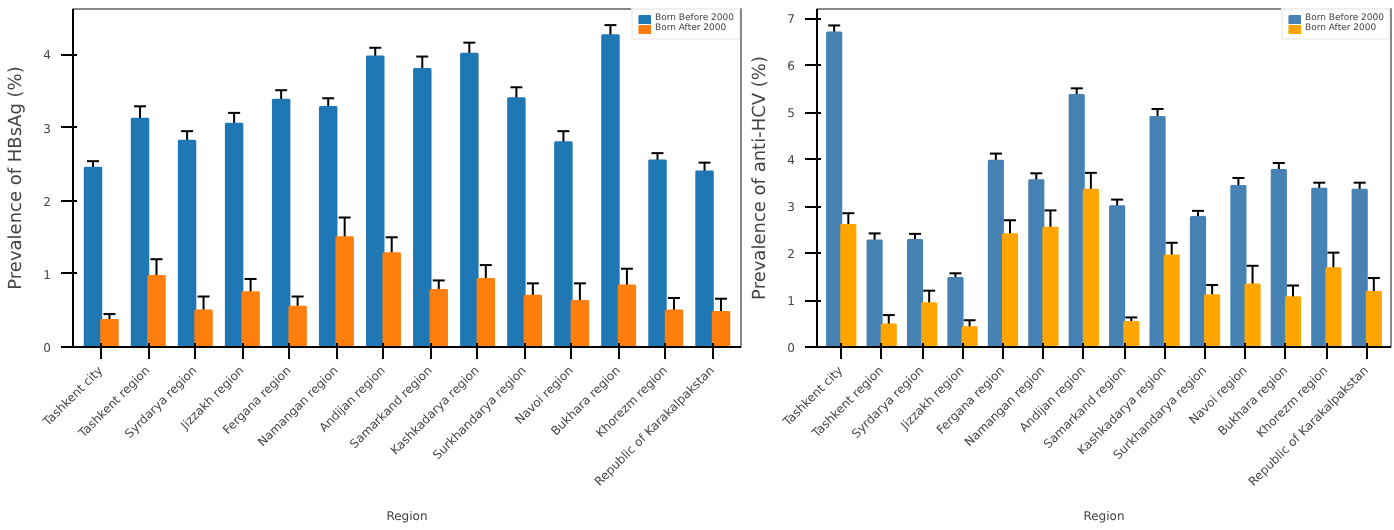 Image resolution: width=1394 pixels, height=530 pixels. I want to click on y-axis-title: Prevalence of anti-HCV (%), so click(761, 178).